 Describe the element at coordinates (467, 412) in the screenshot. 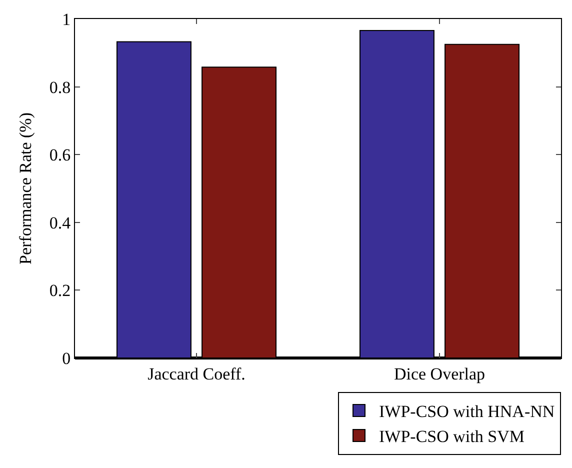

I see `legend-label: IWP-CSO with HNA-NN` at that location.